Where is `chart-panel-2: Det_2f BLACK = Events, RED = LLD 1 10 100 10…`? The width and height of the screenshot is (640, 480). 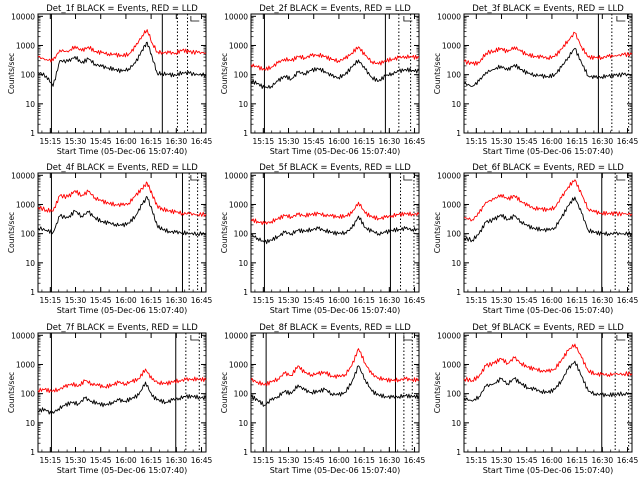 chart-panel-2: Det_2f BLACK = Events, RED = LLD 1 10 100 10… is located at coordinates (323, 80).